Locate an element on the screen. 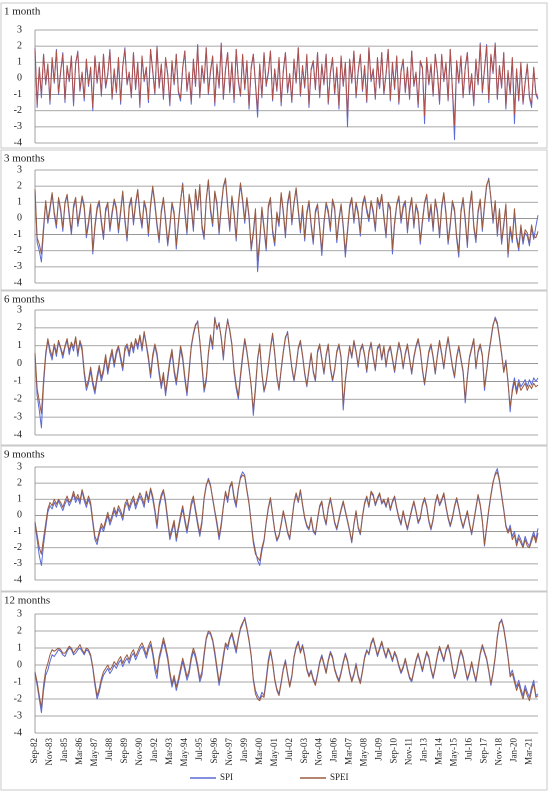  x-tick-label: Jan-99 is located at coordinates (244, 750).